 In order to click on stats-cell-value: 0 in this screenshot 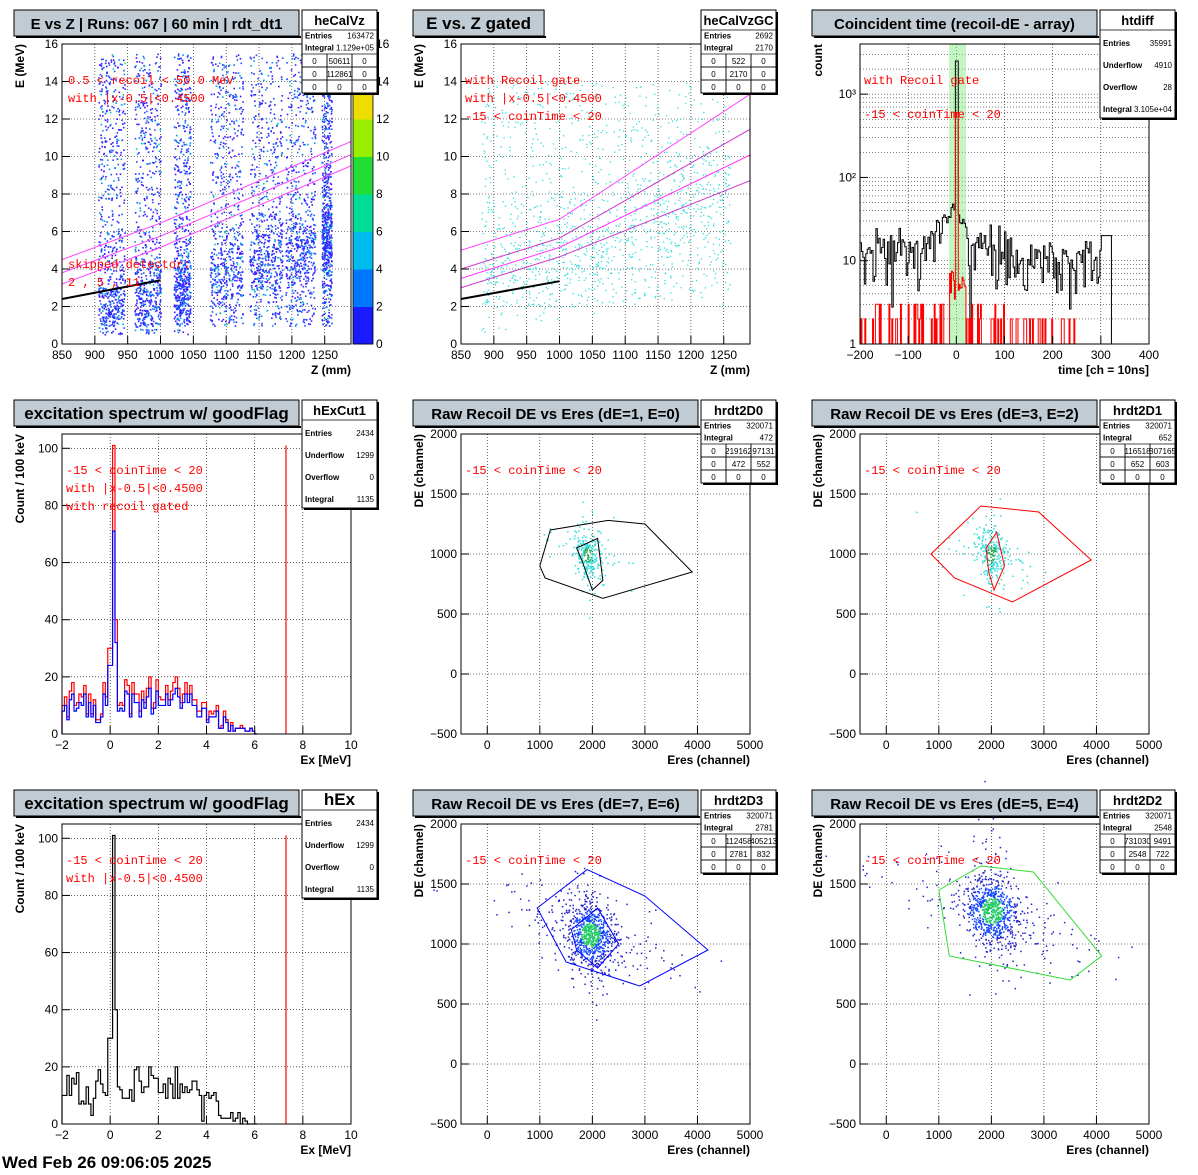, I will do `click(339, 87)`.